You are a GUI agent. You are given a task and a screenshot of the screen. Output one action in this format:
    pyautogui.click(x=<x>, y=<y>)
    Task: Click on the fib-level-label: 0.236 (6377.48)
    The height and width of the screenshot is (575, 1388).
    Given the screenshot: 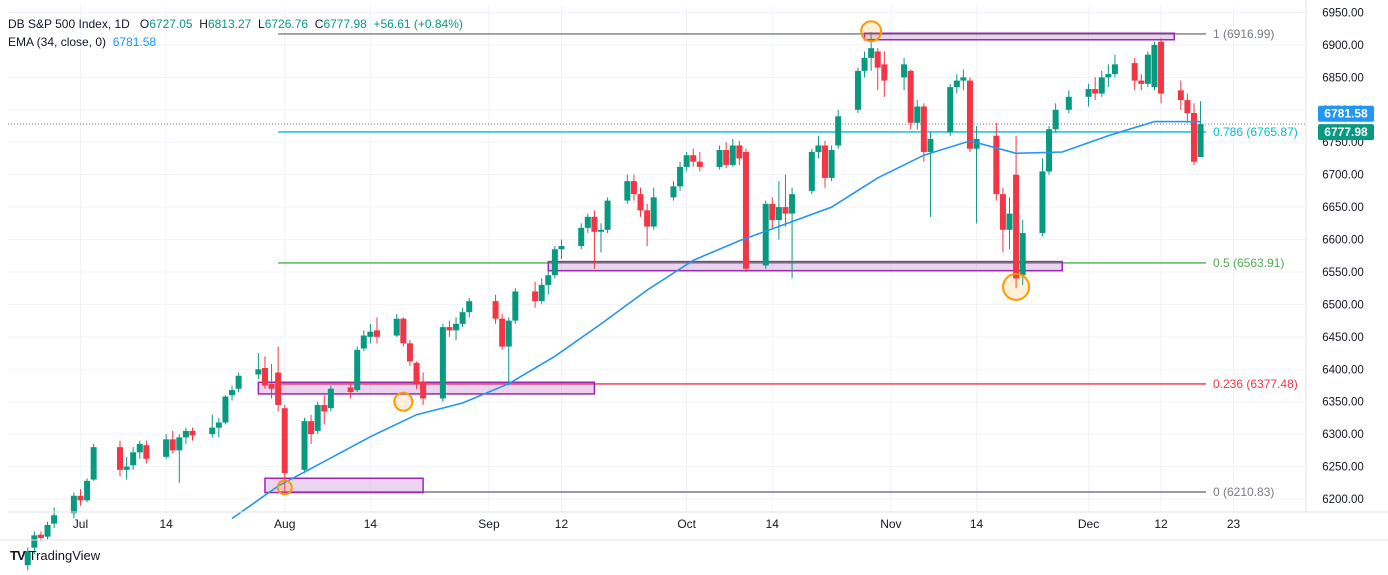 What is the action you would take?
    pyautogui.click(x=1255, y=384)
    